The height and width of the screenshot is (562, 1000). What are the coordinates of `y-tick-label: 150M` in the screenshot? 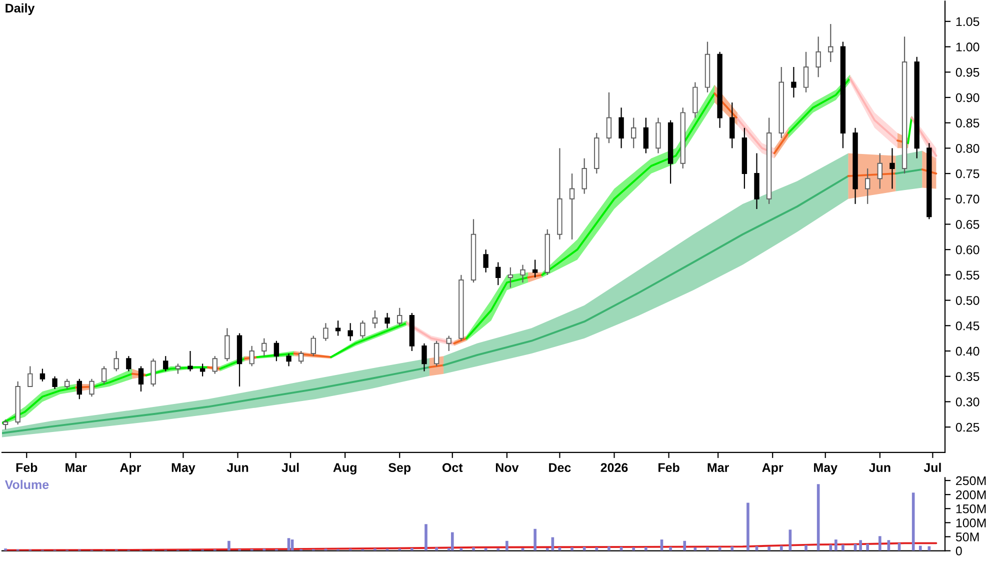 It's located at (971, 509).